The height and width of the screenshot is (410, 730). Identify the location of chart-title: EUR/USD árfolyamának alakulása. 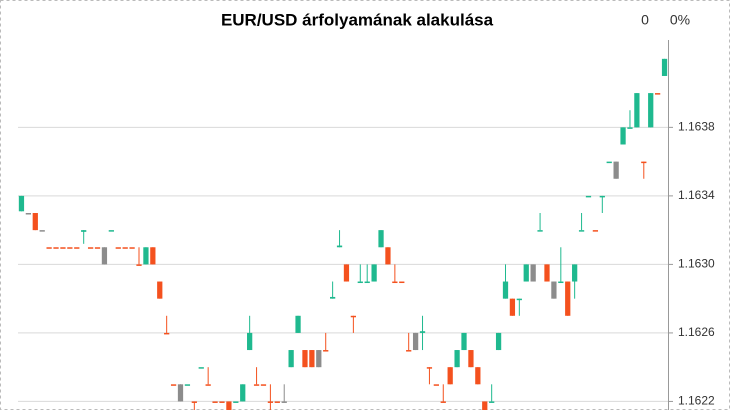
(357, 19).